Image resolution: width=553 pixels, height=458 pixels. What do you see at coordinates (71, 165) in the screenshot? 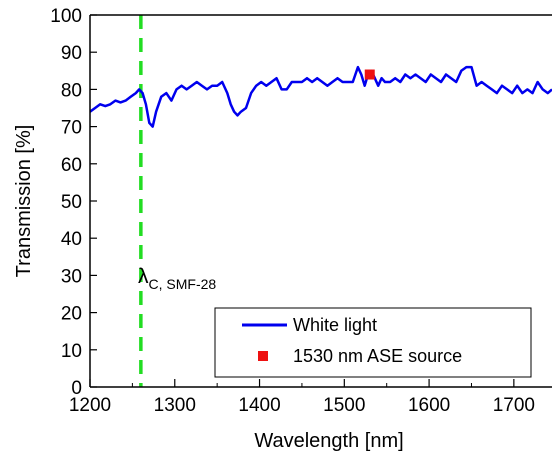
I see `y-tick-label: 60` at bounding box center [71, 165].